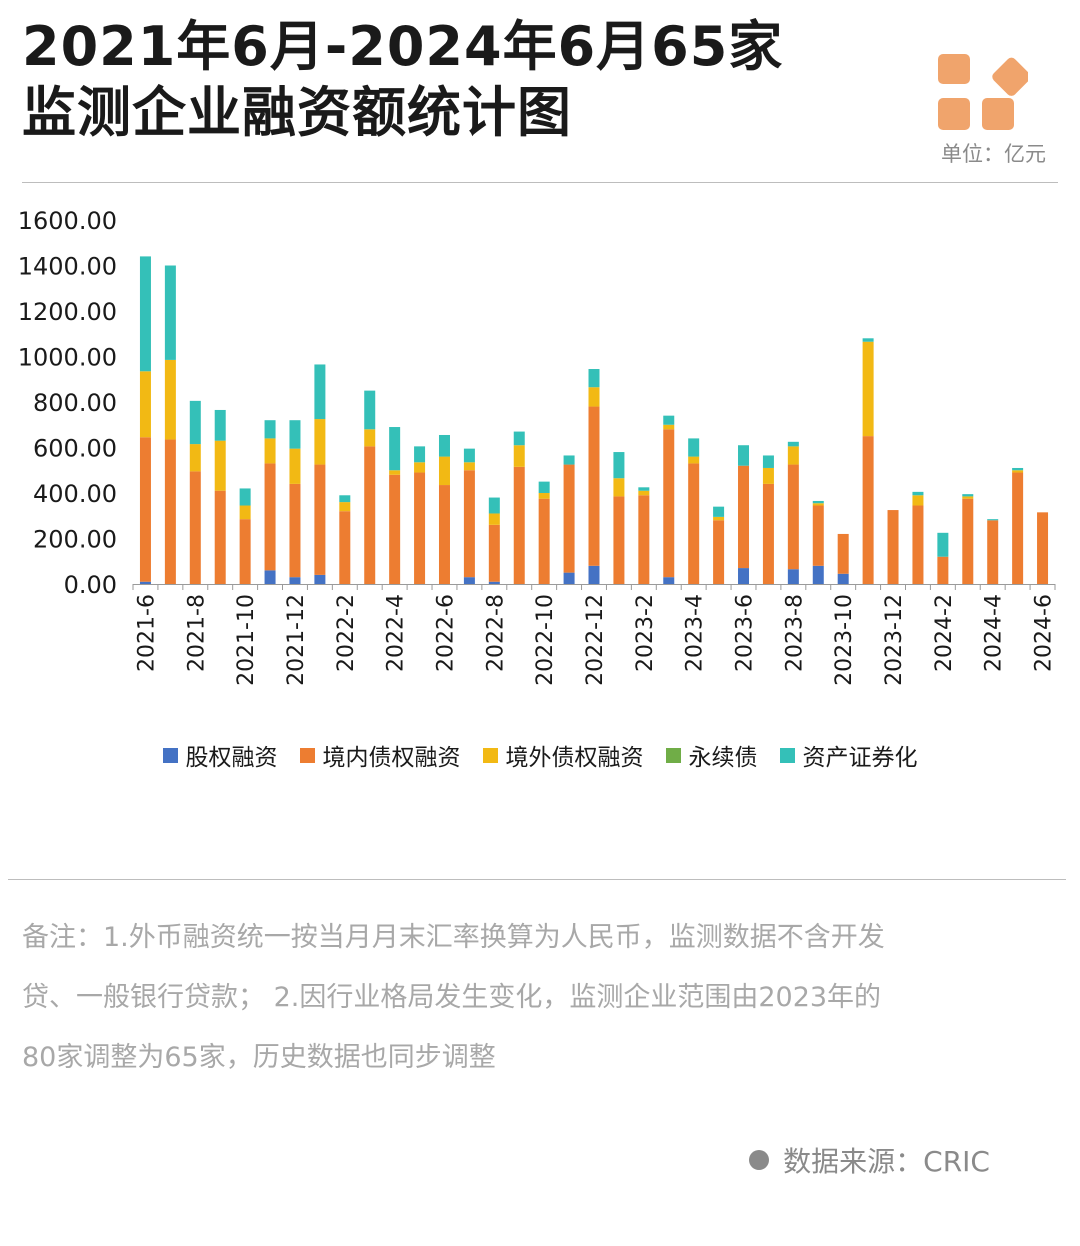  What do you see at coordinates (90, 585) in the screenshot?
I see `y-tick-label: 0.00` at bounding box center [90, 585].